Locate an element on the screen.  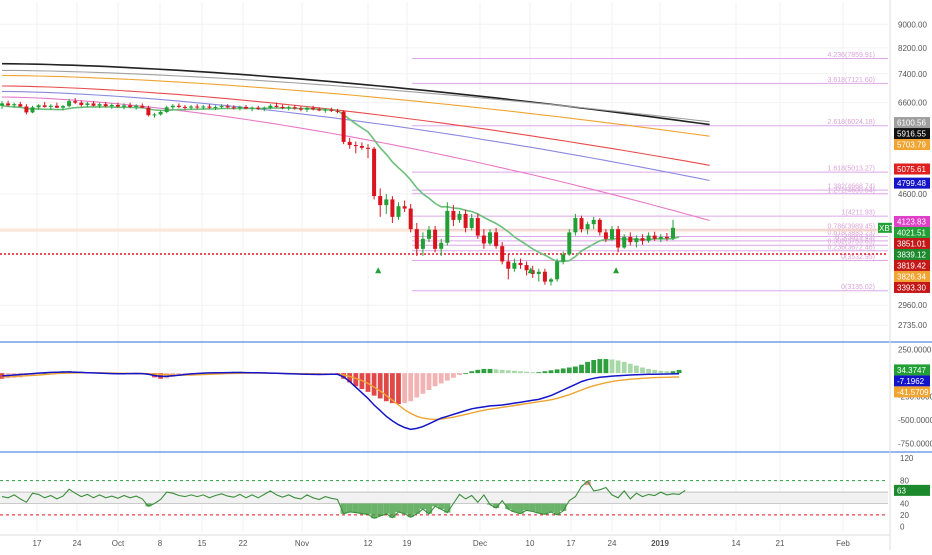
time-axis-label-10: 10 is located at coordinates (530, 543).